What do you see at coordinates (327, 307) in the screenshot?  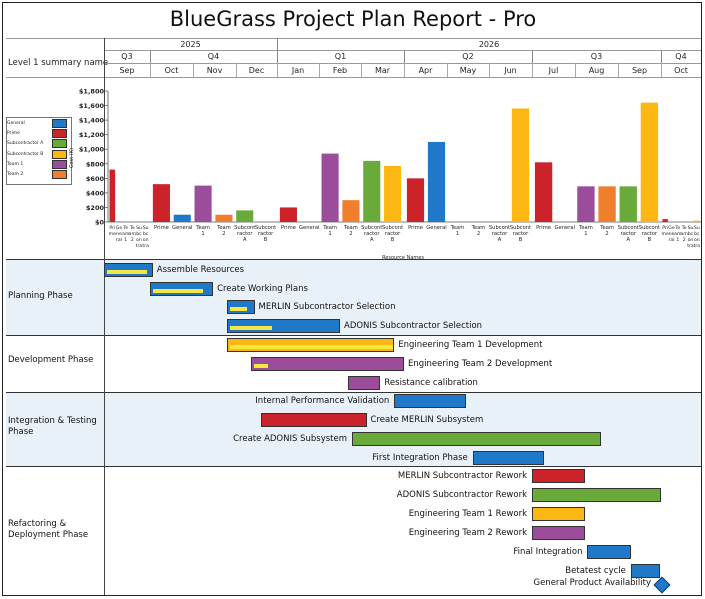 I see `task-label: MERLIN Subcontractor Selection` at bounding box center [327, 307].